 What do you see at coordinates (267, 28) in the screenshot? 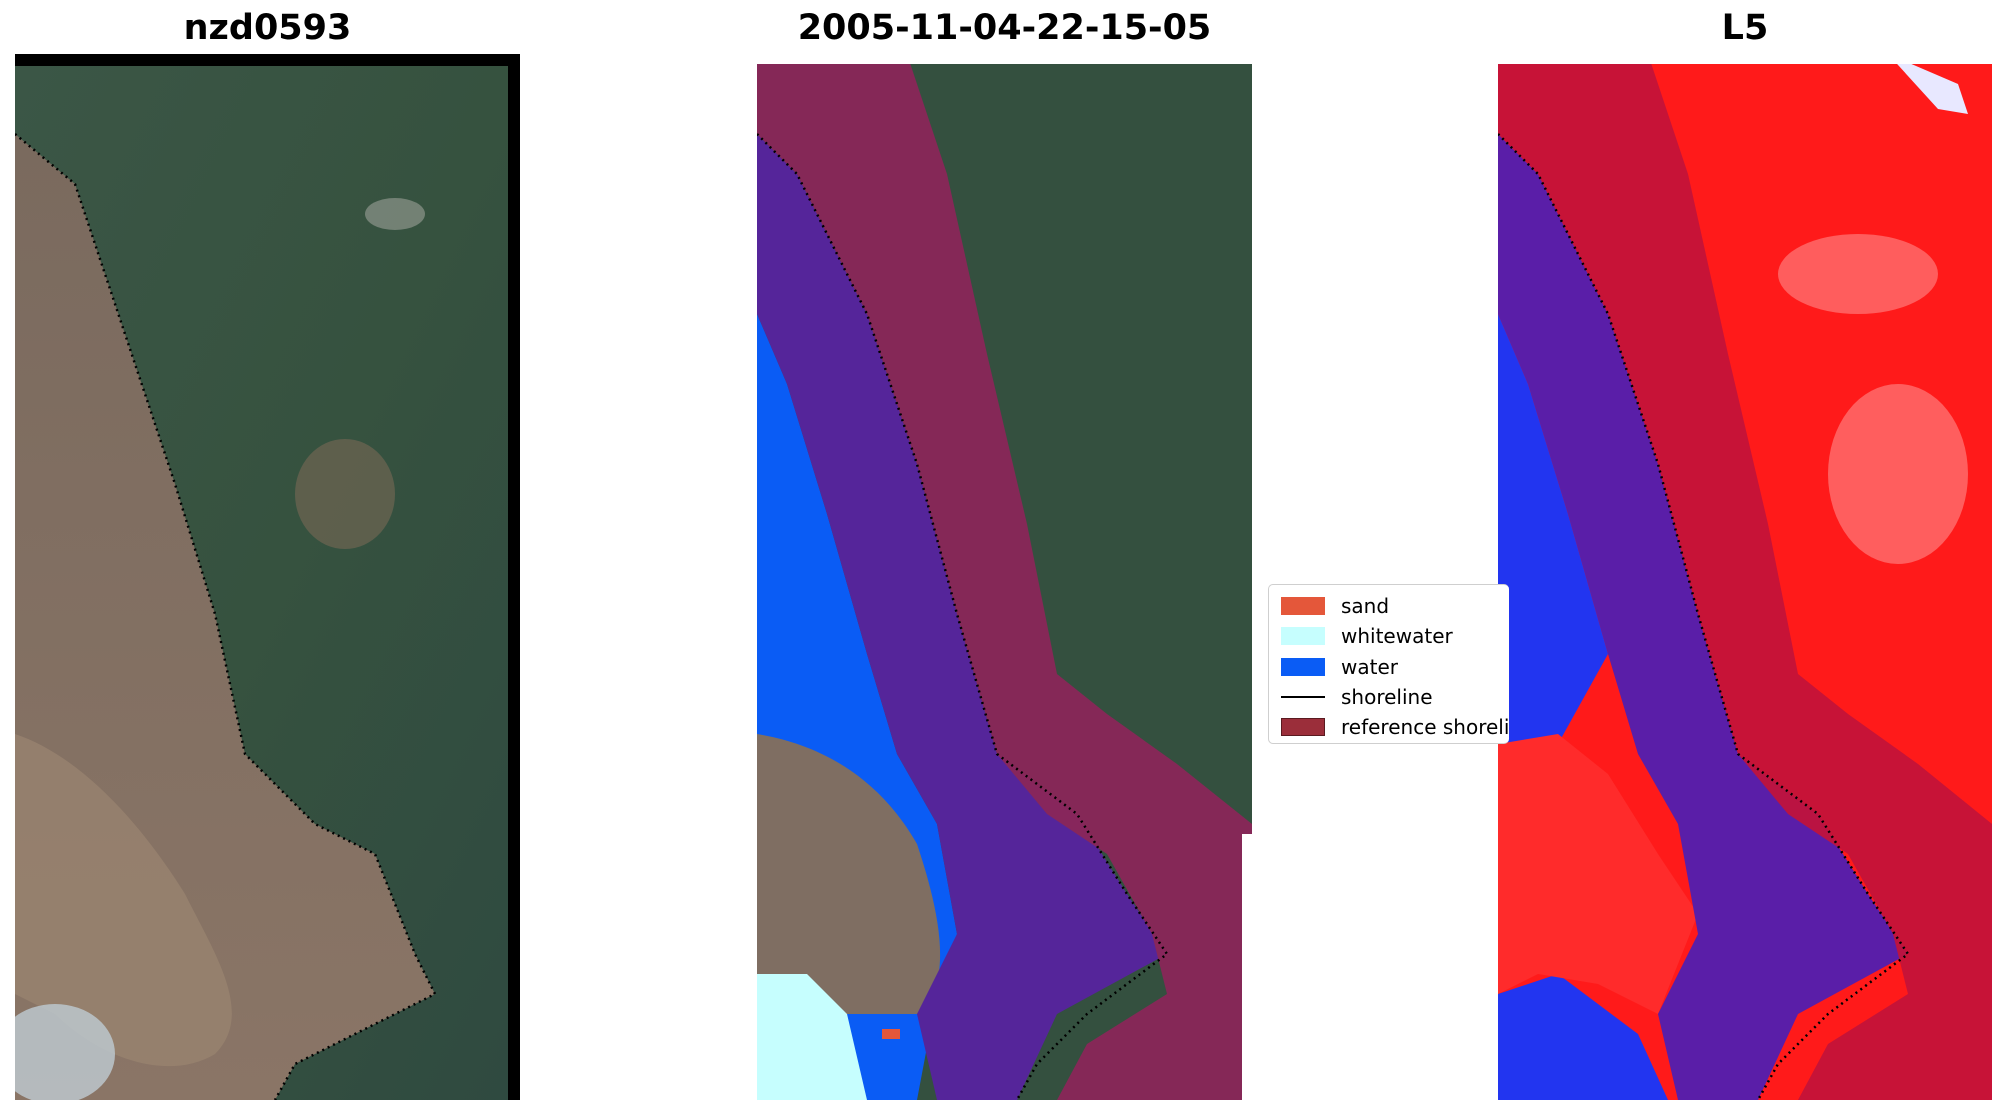
I see `panel-title-rgb: nzd0593` at bounding box center [267, 28].